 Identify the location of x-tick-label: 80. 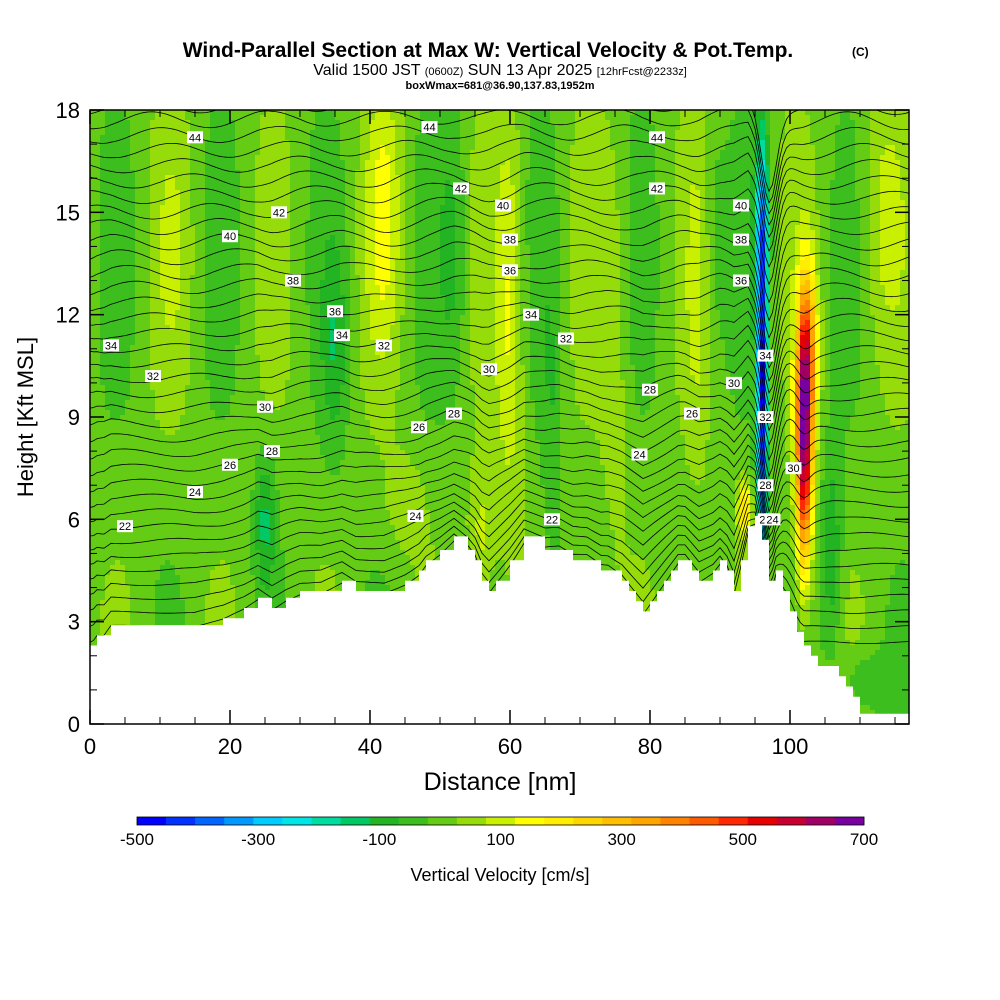
(650, 746).